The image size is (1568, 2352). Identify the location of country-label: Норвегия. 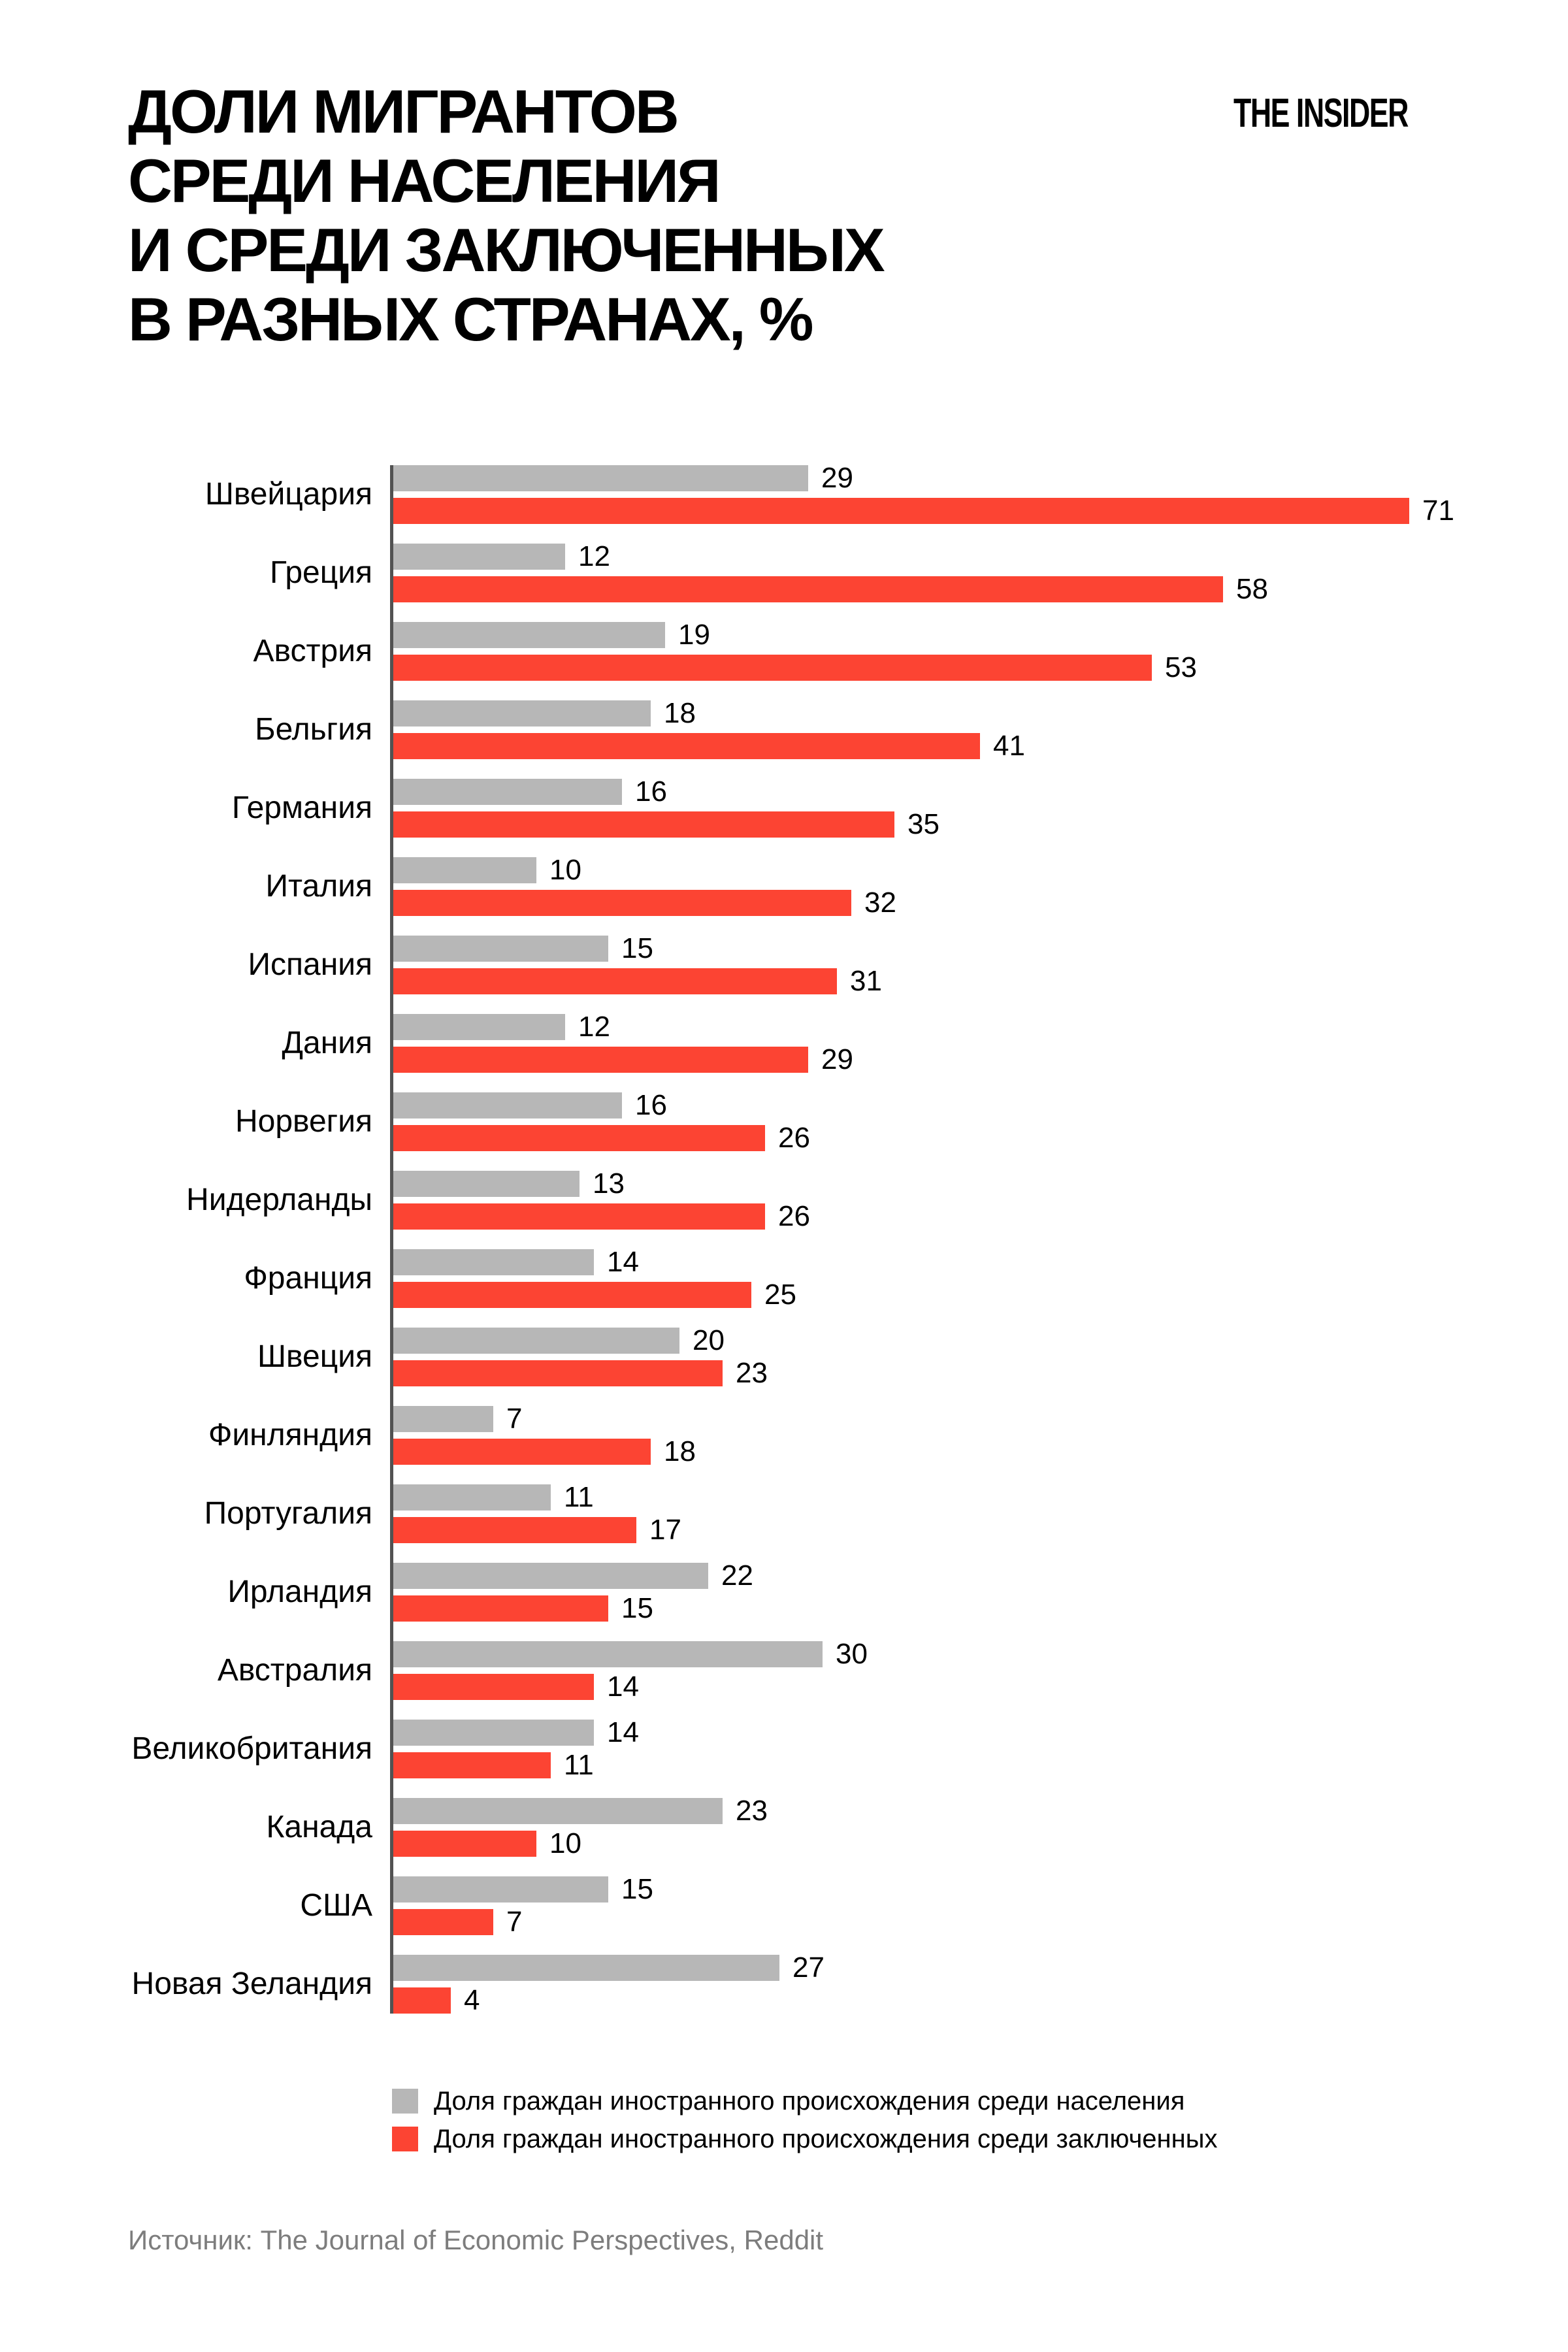
(303, 1121).